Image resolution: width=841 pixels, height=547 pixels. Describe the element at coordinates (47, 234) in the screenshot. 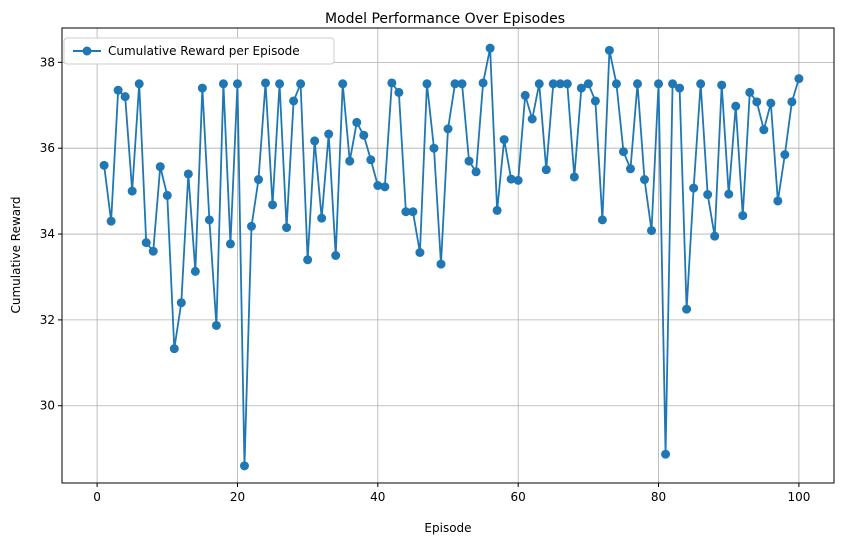

I see `y-tick-label: 34` at that location.